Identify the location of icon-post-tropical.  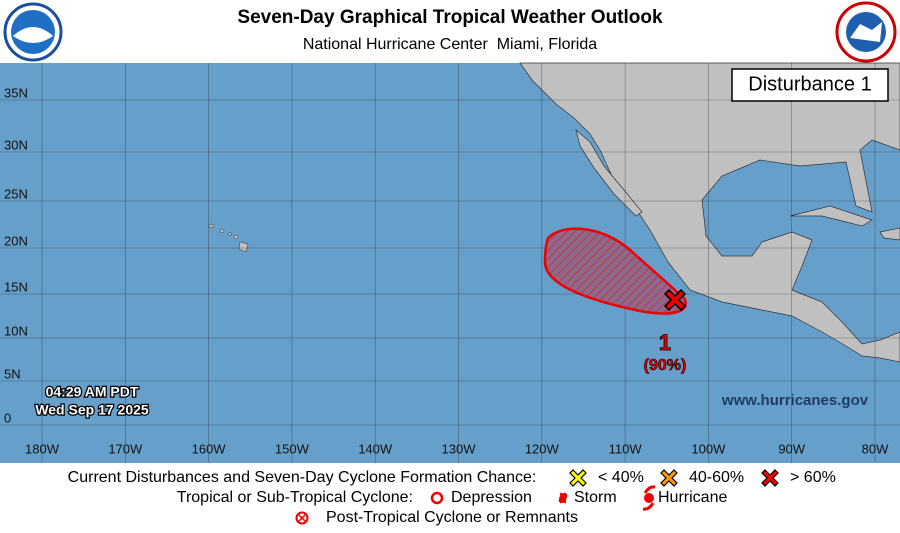
(302, 518).